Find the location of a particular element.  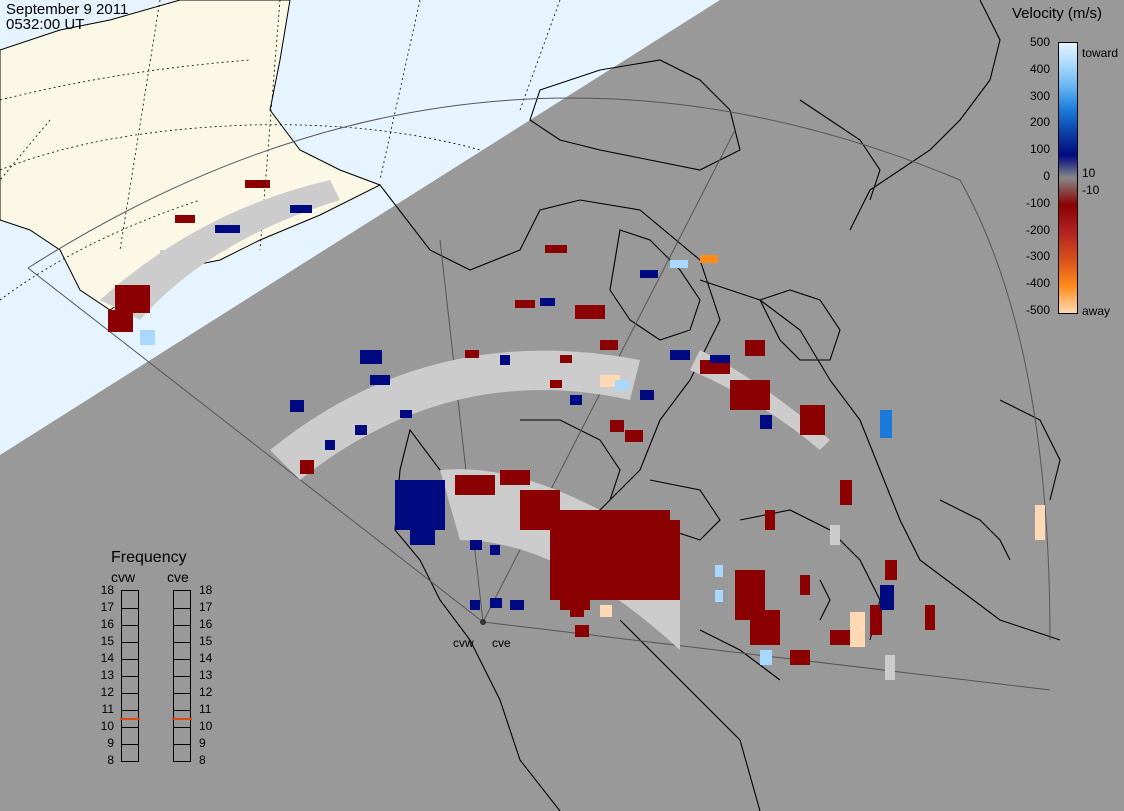

colorbar-tick-label: 500 is located at coordinates (1039, 42).